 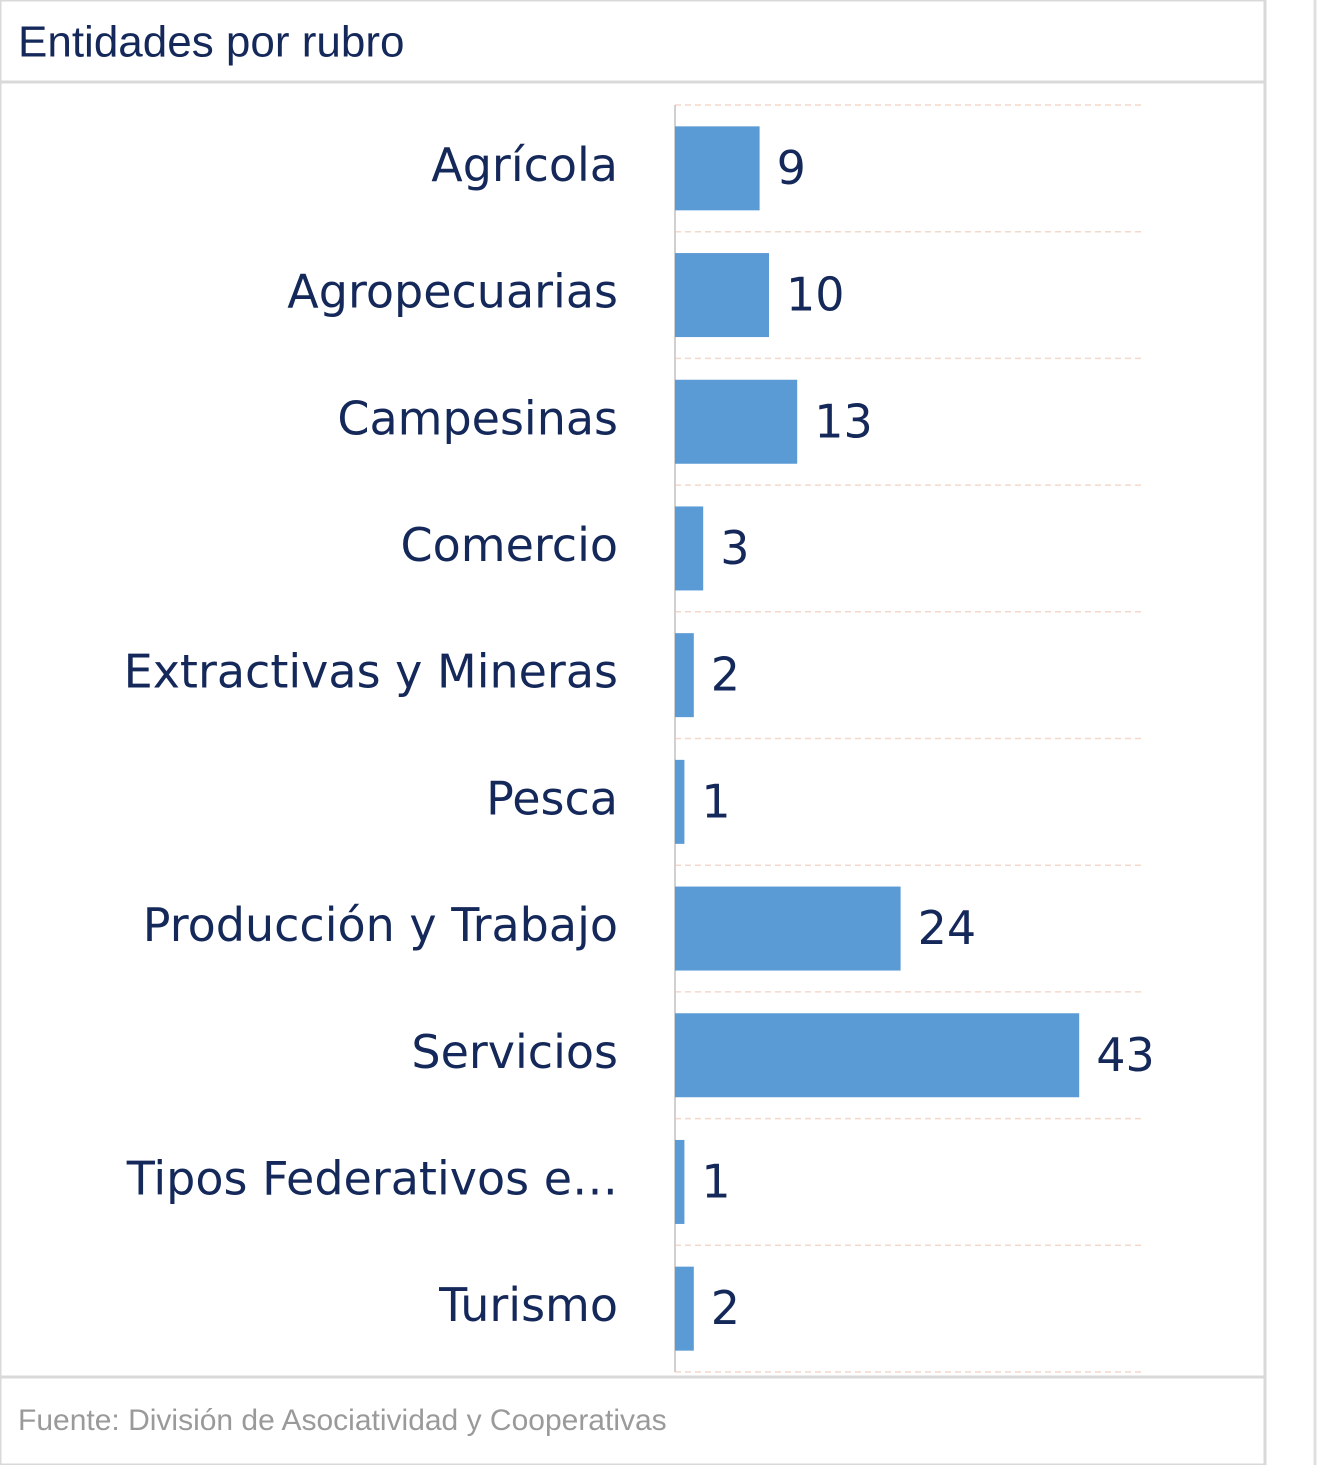 What do you see at coordinates (211, 42) in the screenshot?
I see `chart-title: Entidades por rubro` at bounding box center [211, 42].